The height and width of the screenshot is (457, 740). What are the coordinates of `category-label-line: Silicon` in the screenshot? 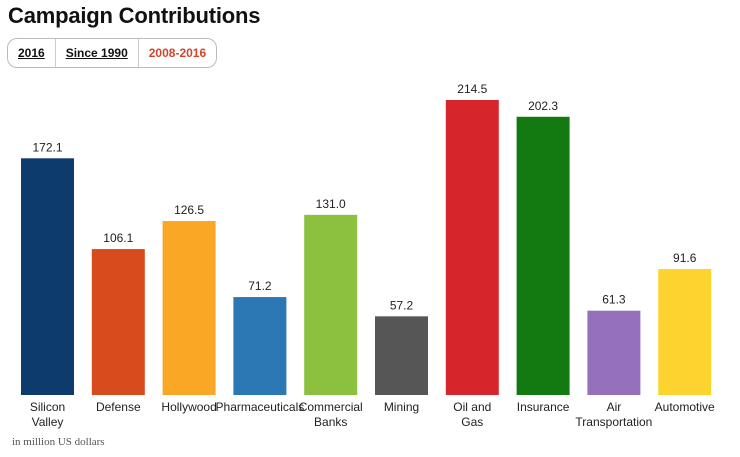 It's located at (47, 407).